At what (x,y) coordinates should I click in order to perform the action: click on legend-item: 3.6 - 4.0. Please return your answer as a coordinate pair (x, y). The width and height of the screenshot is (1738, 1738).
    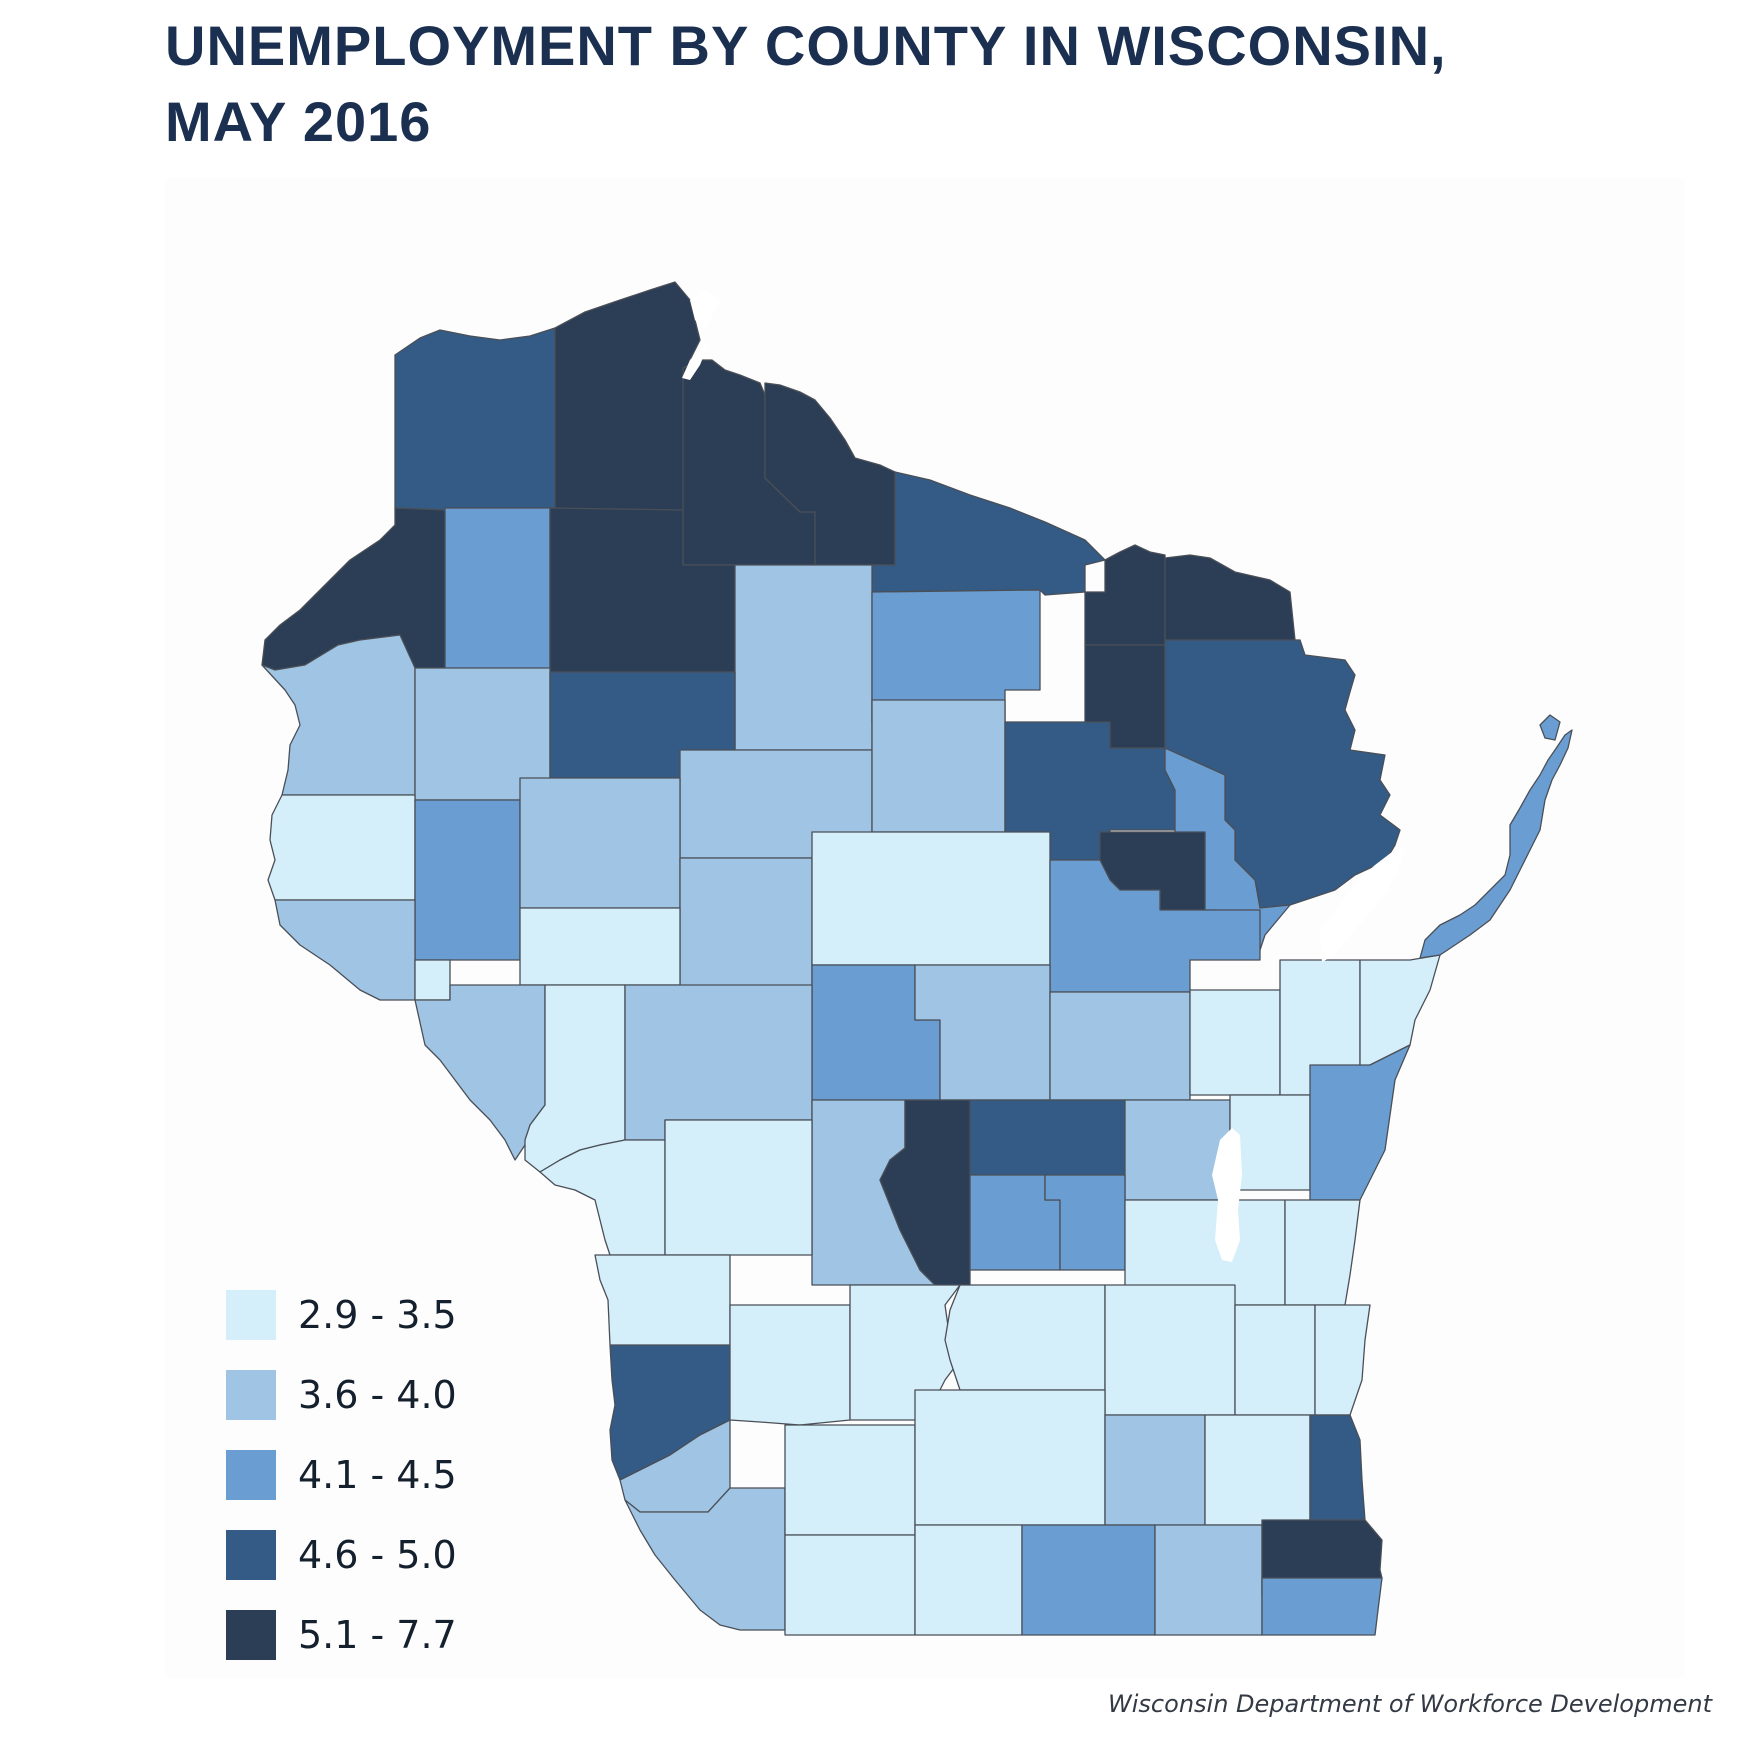
    Looking at the image, I should click on (376, 1395).